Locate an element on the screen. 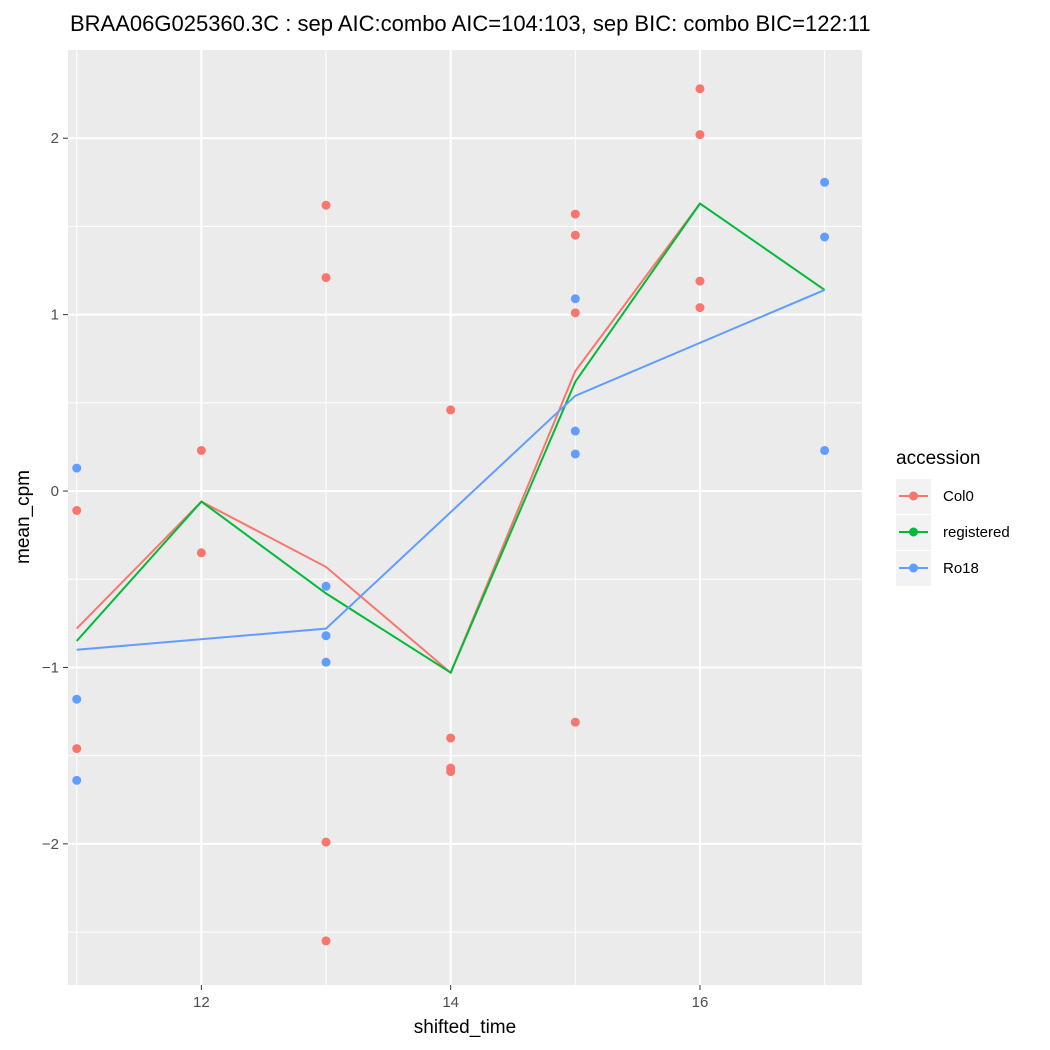  y-tick-label: −2 is located at coordinates (50, 844).